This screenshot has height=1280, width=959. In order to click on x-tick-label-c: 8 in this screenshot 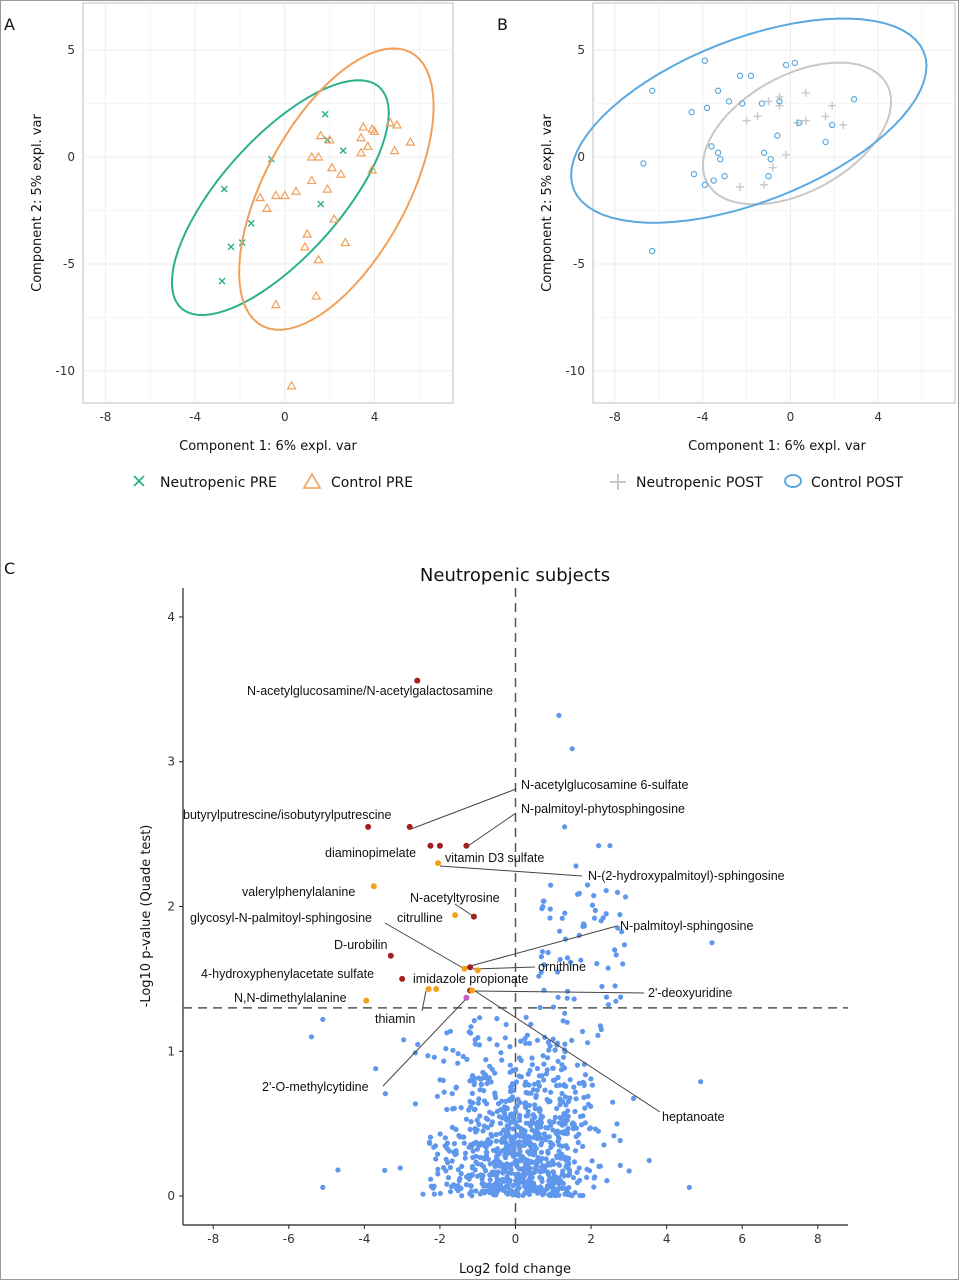, I will do `click(818, 1239)`.